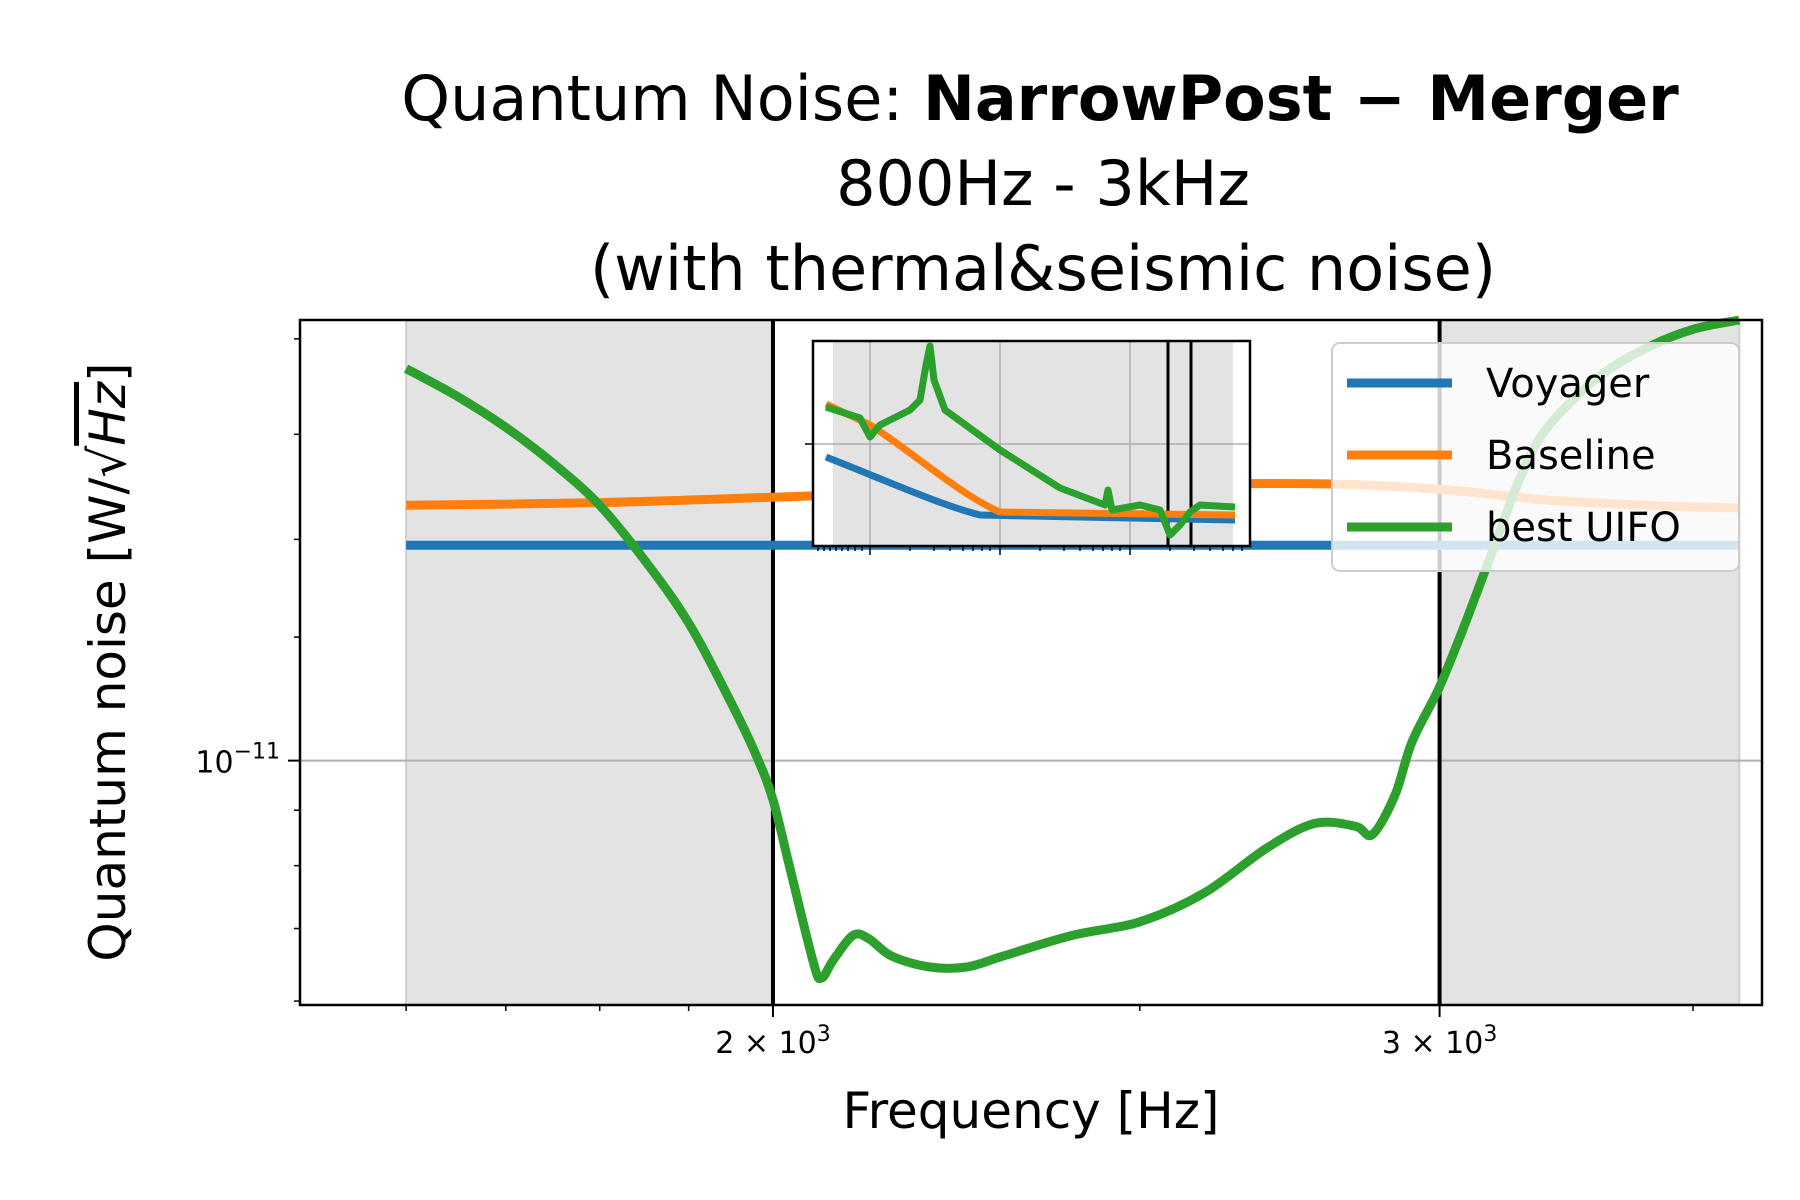 This screenshot has width=1800, height=1200. What do you see at coordinates (1568, 384) in the screenshot?
I see `legend-label-voyager: Voyager` at bounding box center [1568, 384].